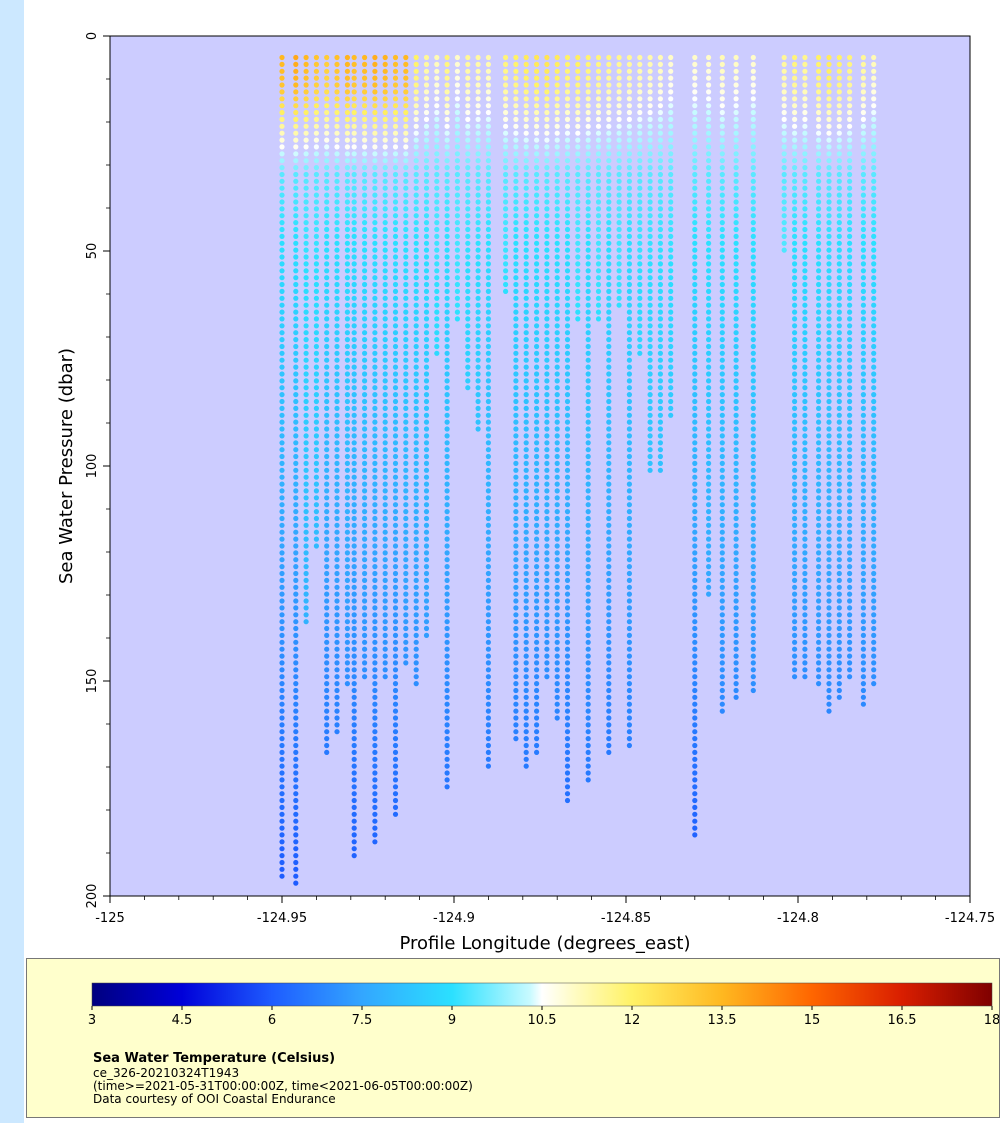  What do you see at coordinates (272, 1020) in the screenshot?
I see `colorbar-tick-label: 6` at bounding box center [272, 1020].